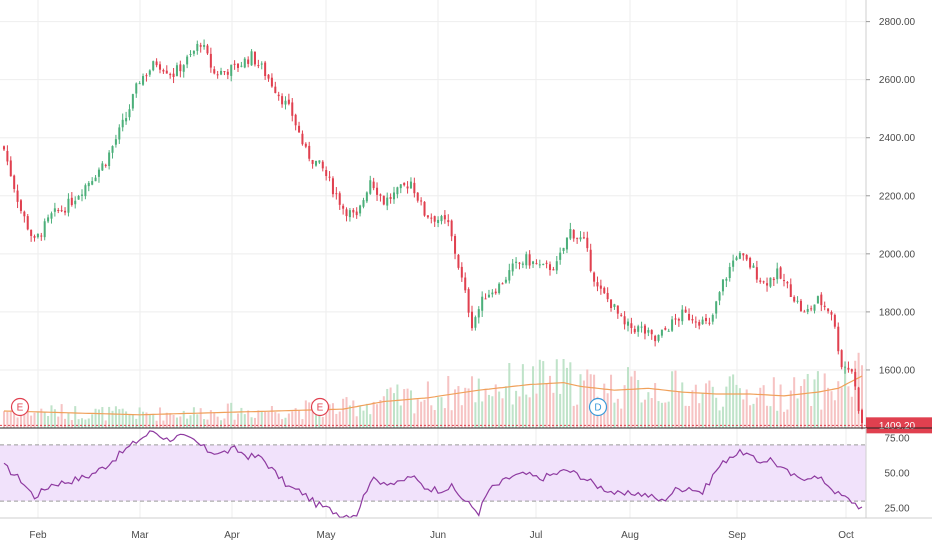 The height and width of the screenshot is (550, 932). Describe the element at coordinates (20, 407) in the screenshot. I see `earnings-icon: E` at that location.